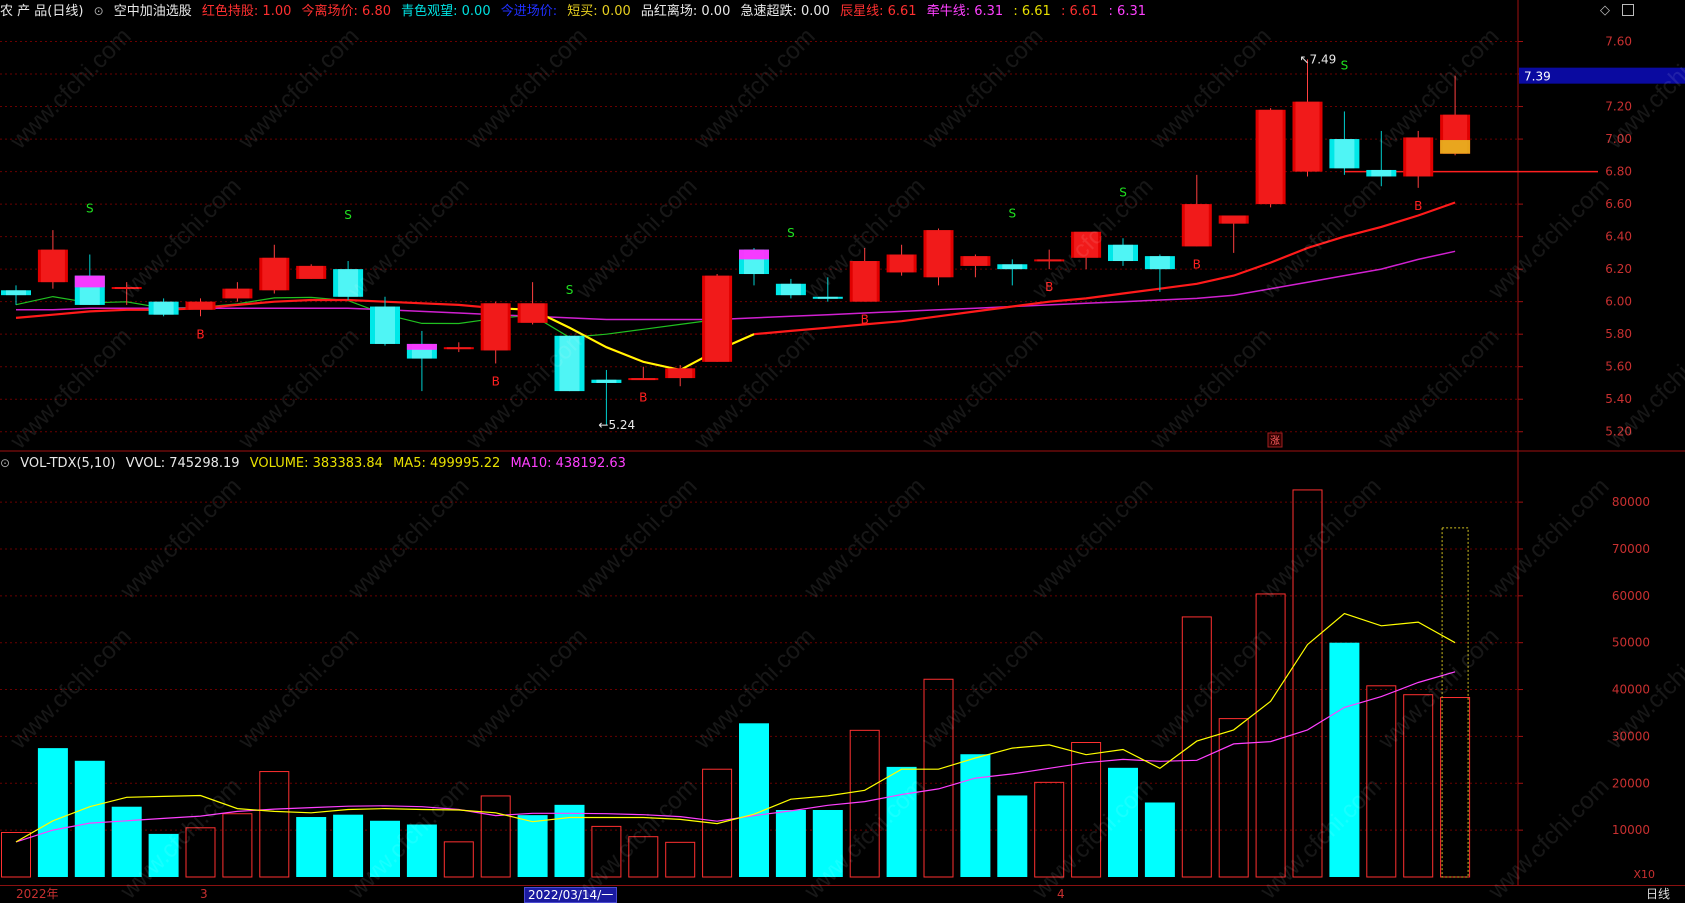  I want to click on current-price-label: 7.39, so click(1537, 77).